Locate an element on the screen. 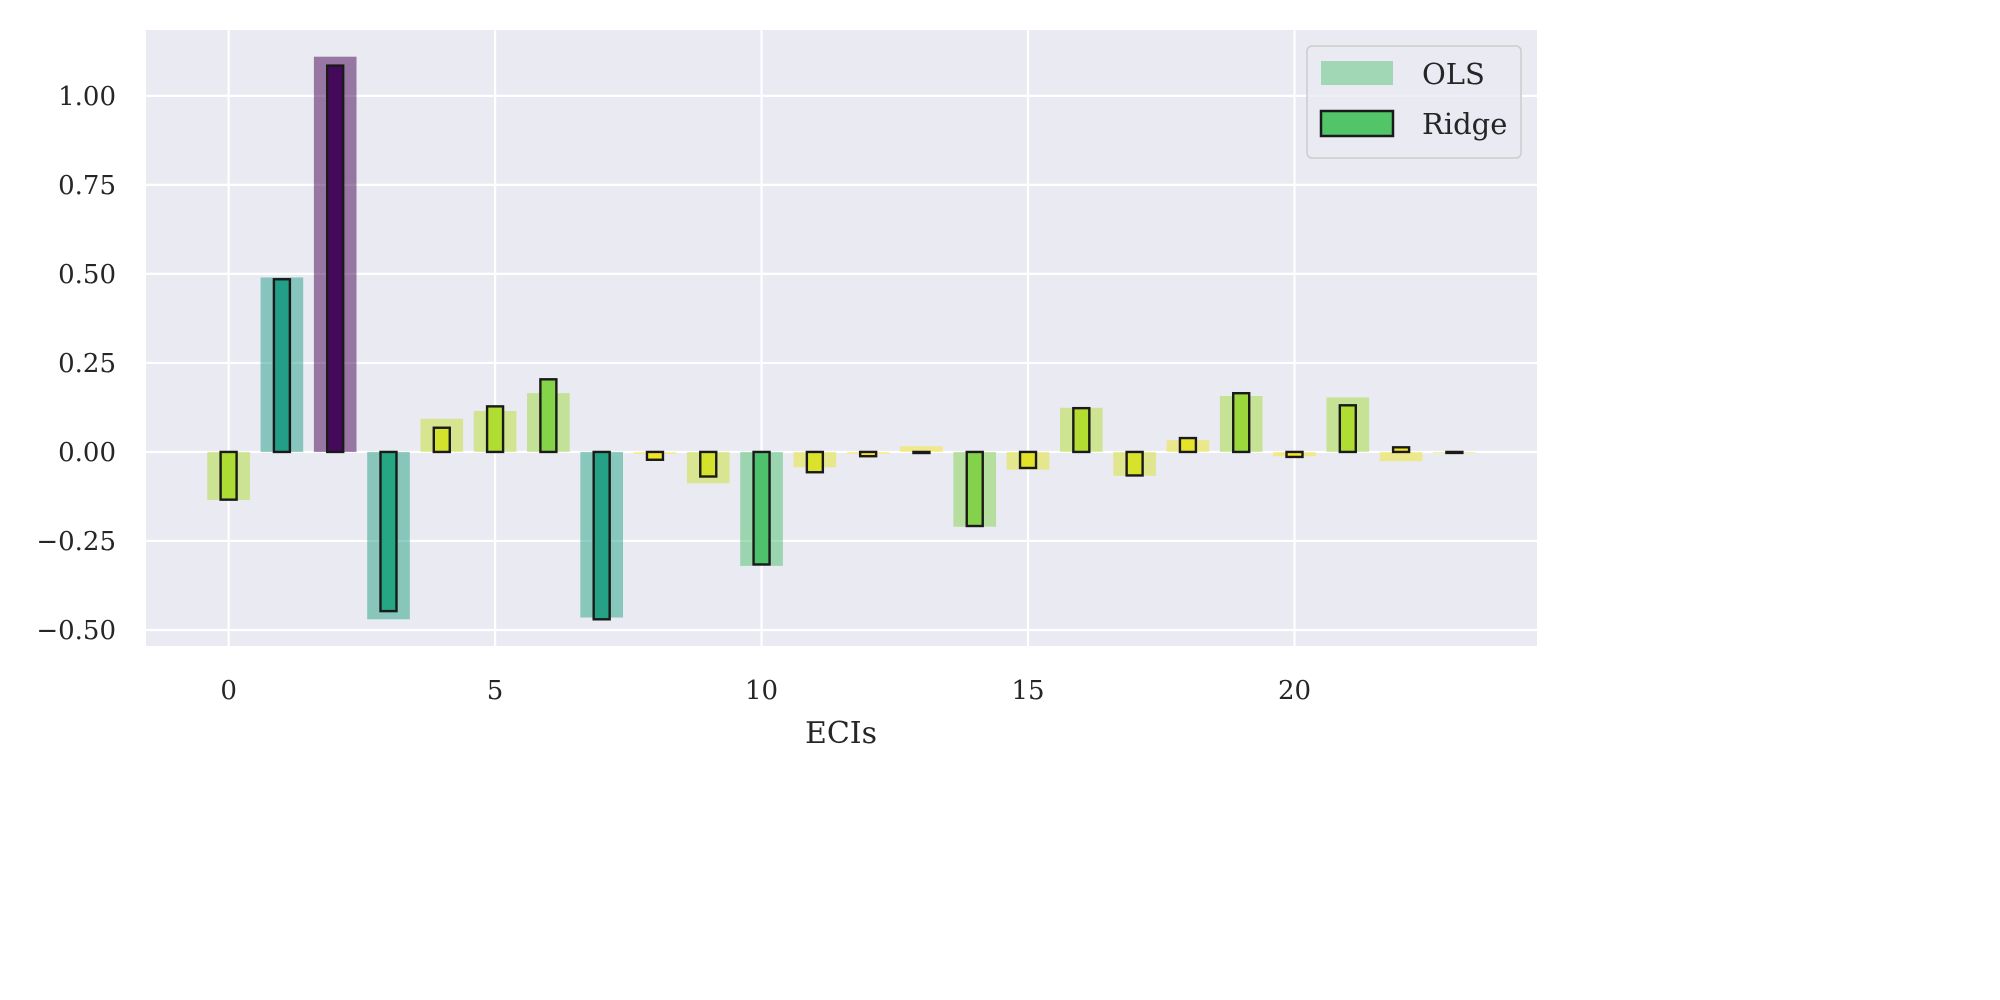 The image size is (2000, 1000). x-tick-label: 5 is located at coordinates (495, 691).